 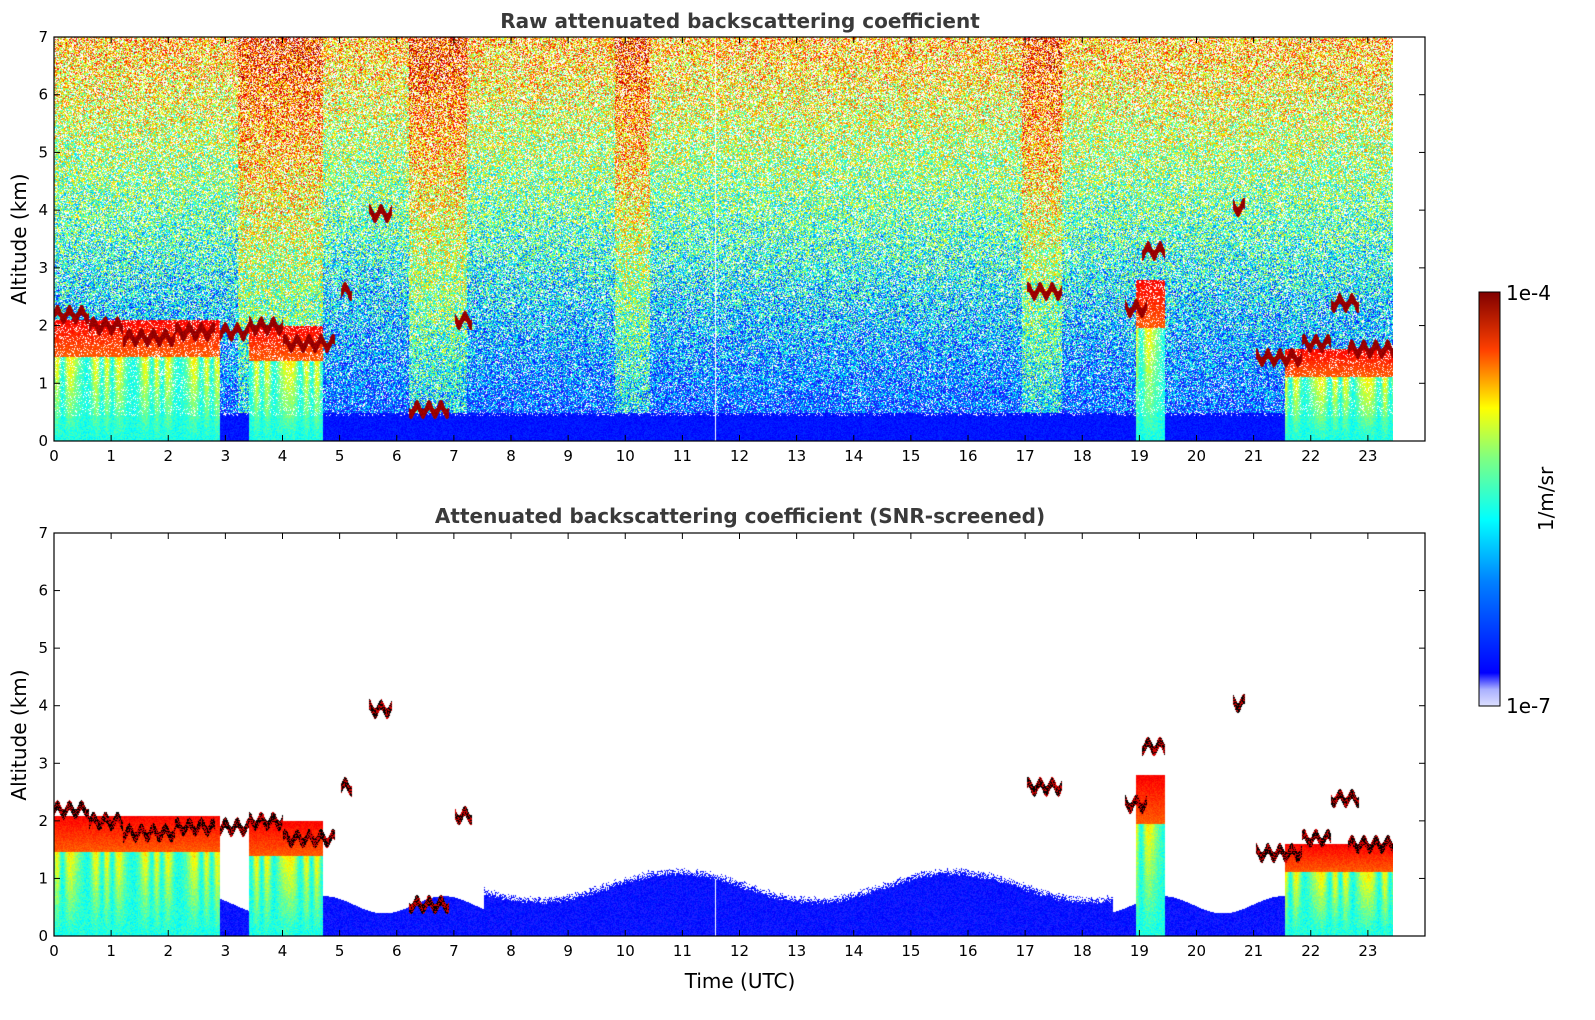 I want to click on panel2-xtick-label: 19, so click(x=1139, y=951).